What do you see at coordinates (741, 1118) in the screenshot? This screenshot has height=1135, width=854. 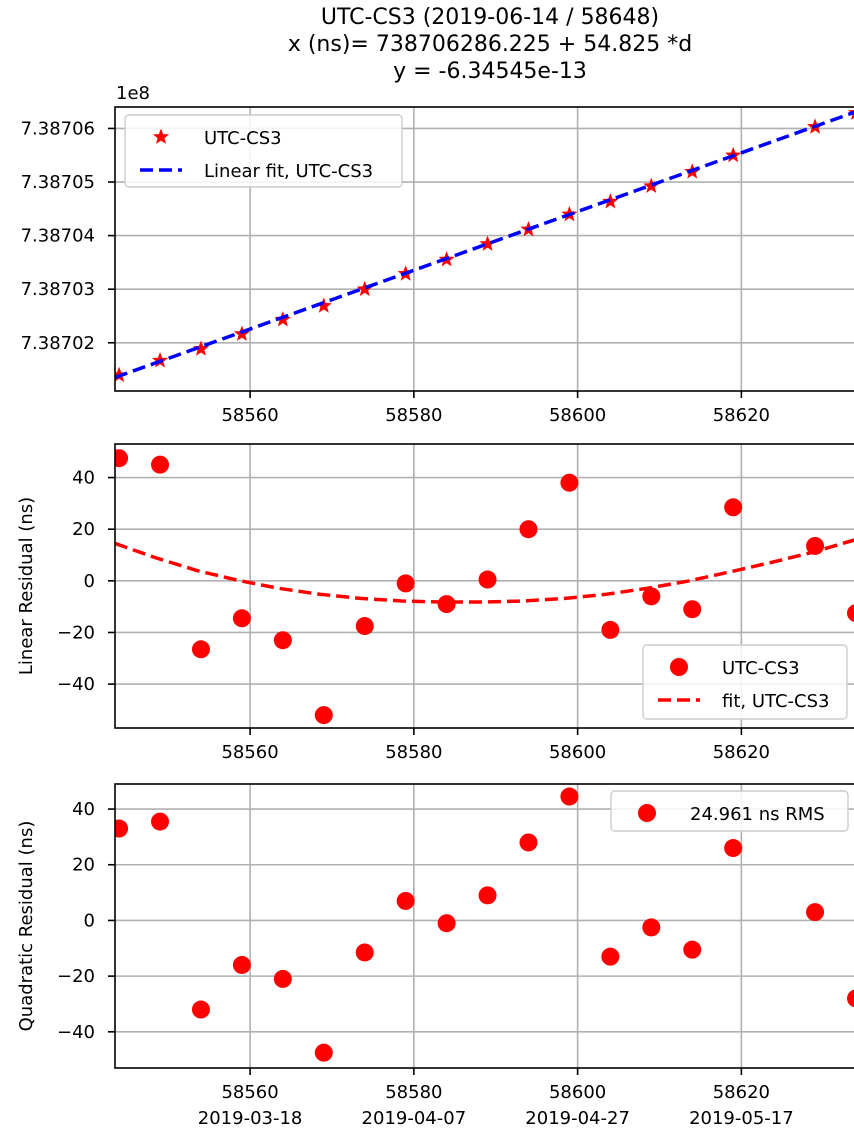 I see `x-date-tick-label: 2019-05-17` at bounding box center [741, 1118].